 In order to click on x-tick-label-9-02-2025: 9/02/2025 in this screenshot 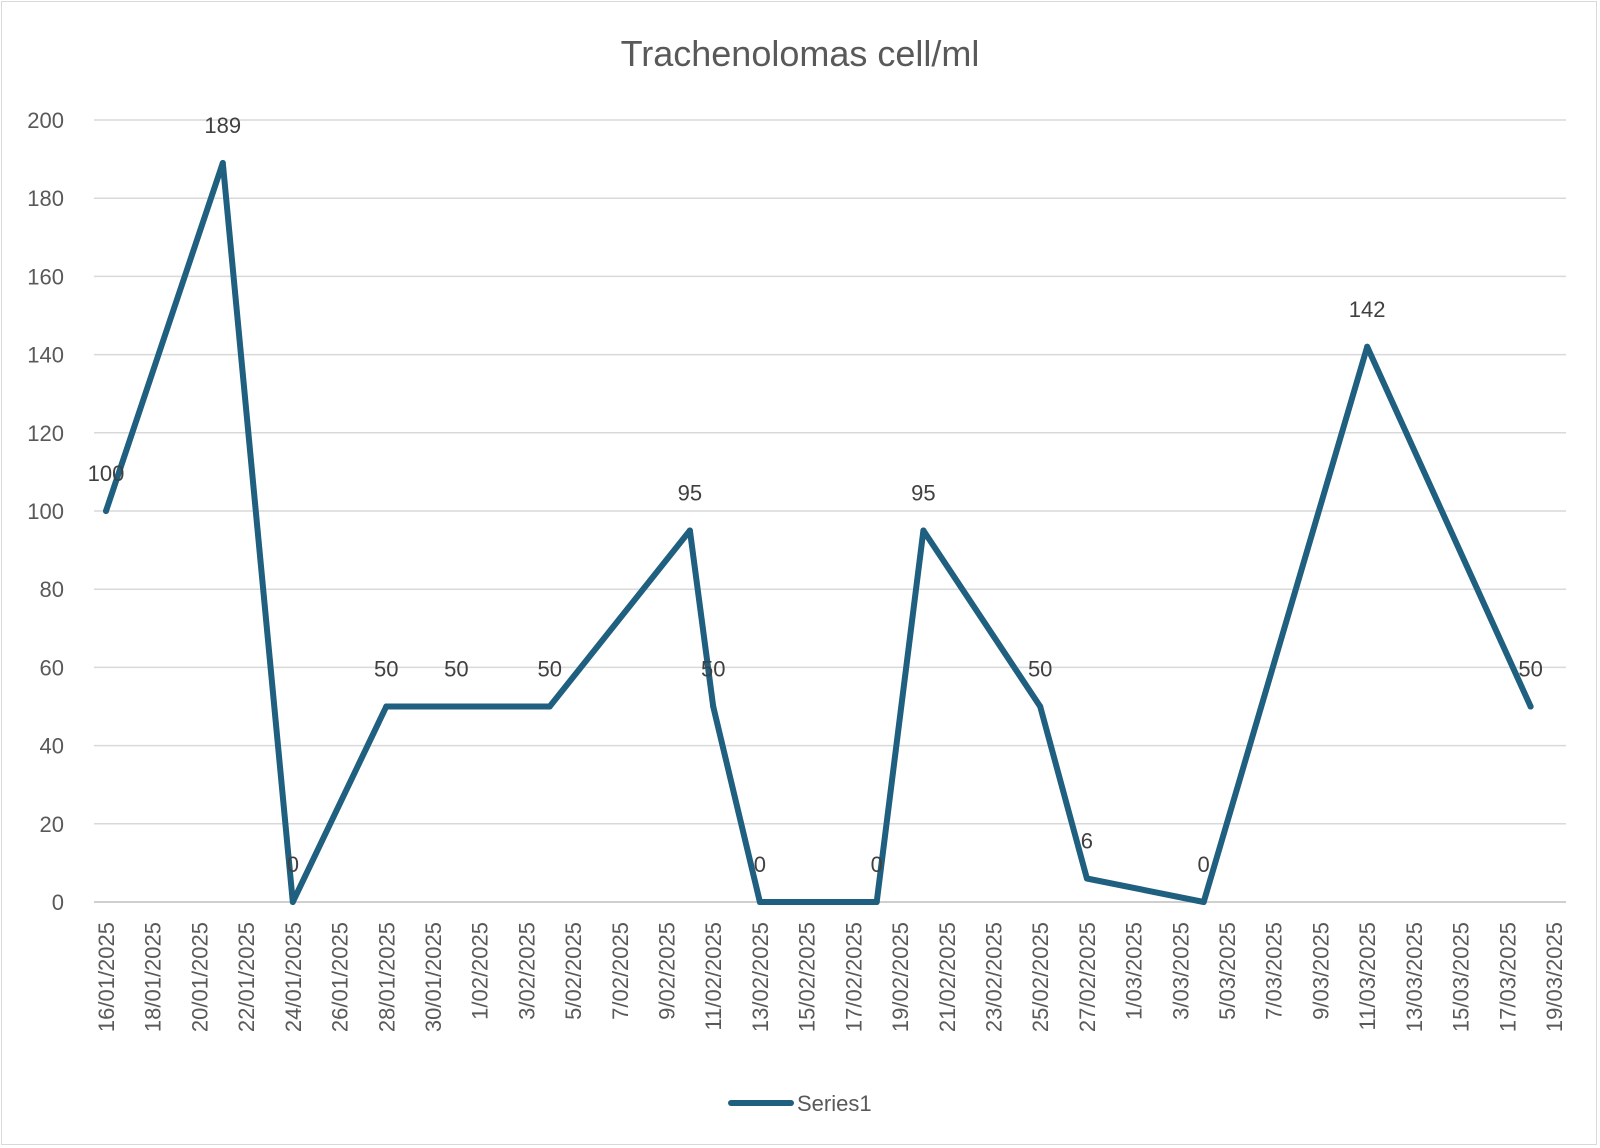, I will do `click(667, 971)`.